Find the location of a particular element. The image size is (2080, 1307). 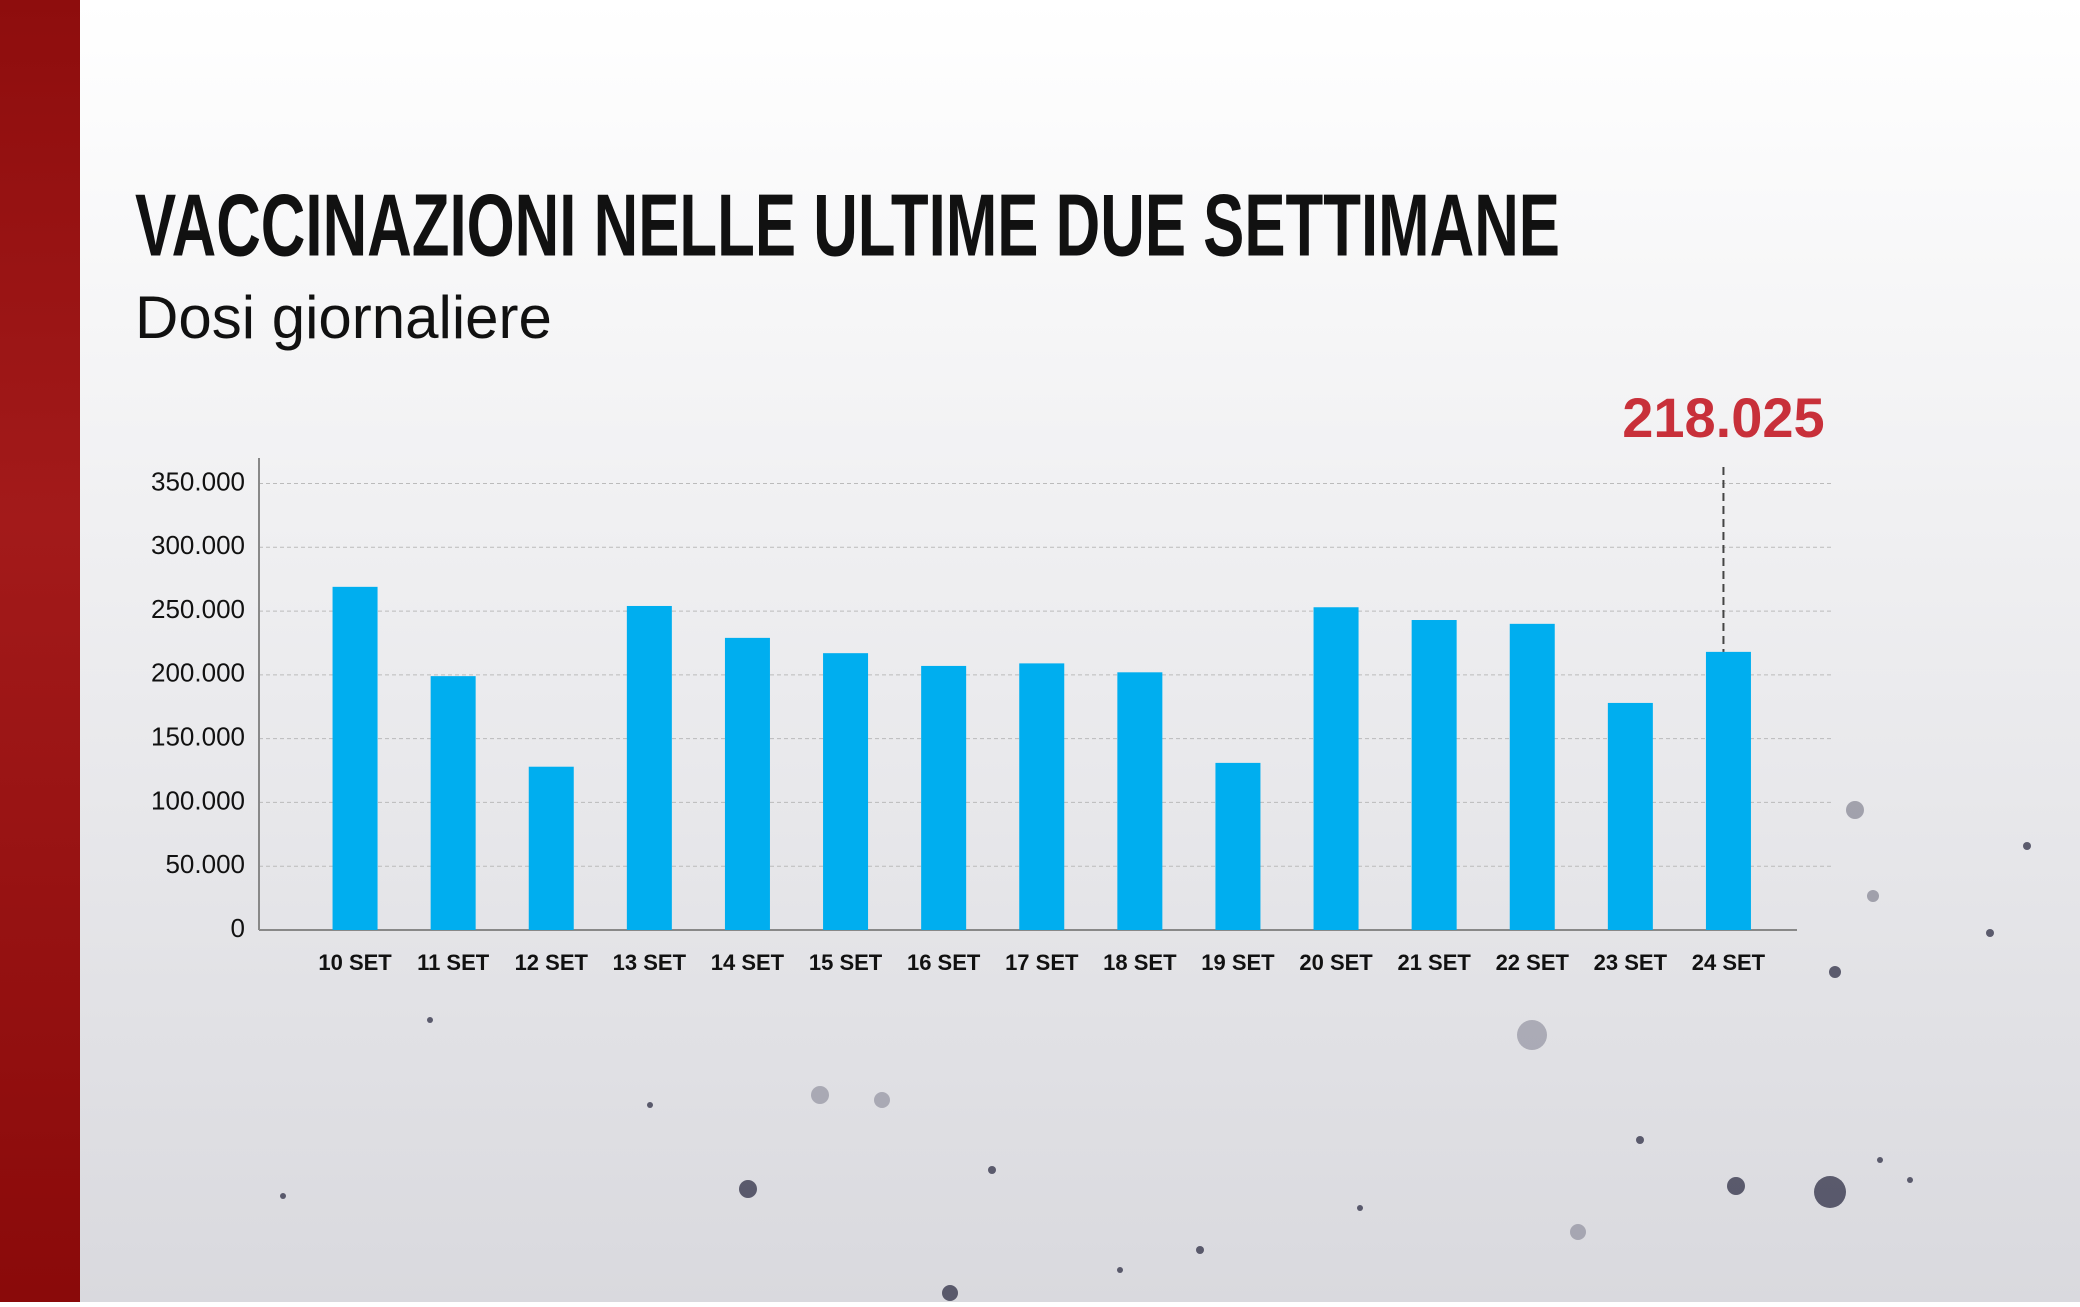

y-tick-label: 100.000 is located at coordinates (198, 800).